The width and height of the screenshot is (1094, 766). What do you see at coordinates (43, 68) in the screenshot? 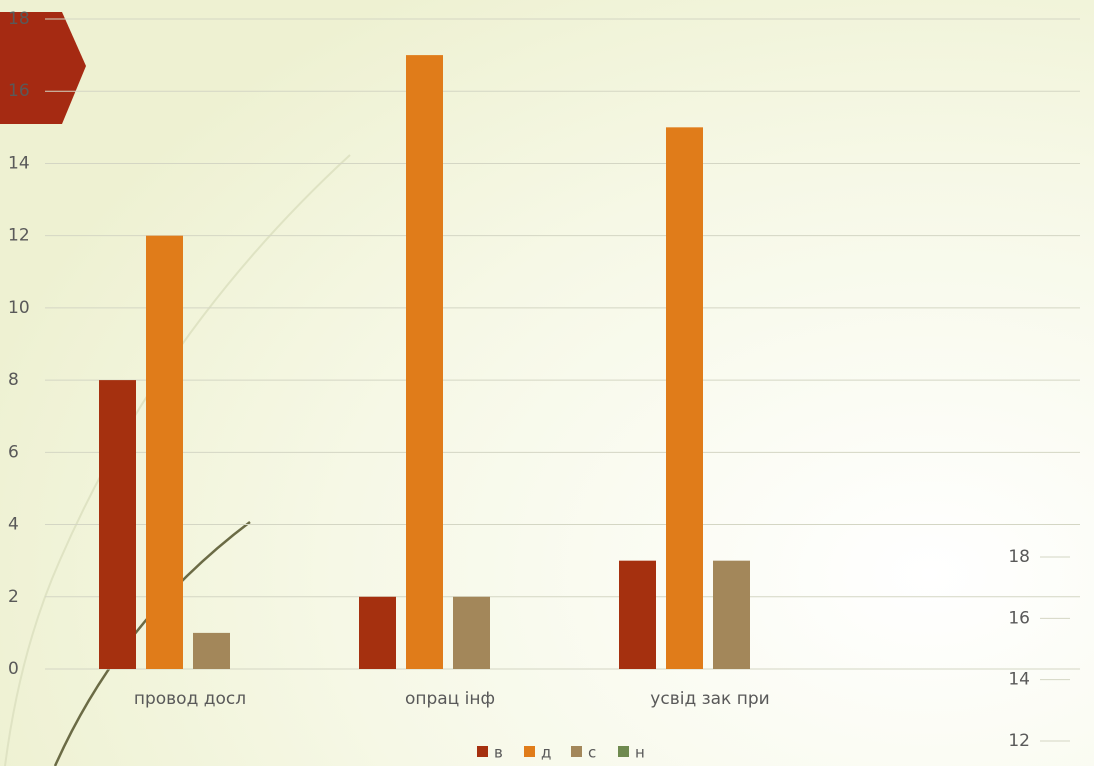
I see `decor-arrow` at bounding box center [43, 68].